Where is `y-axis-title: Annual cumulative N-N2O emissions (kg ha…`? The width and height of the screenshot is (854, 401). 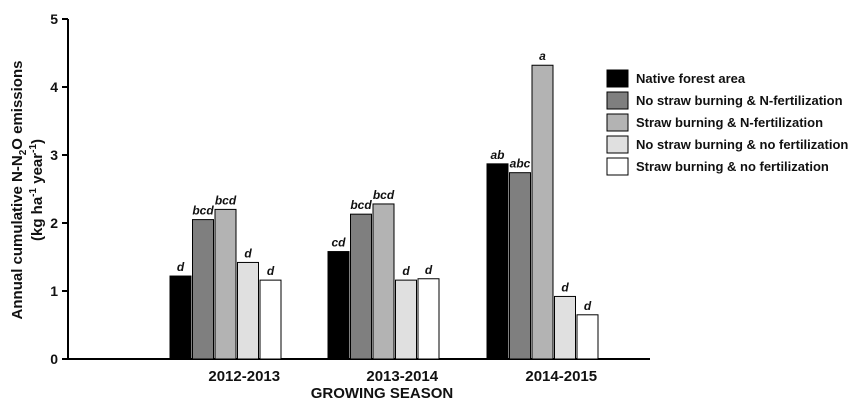 y-axis-title: Annual cumulative N-N2O emissions (kg ha… is located at coordinates (27, 190).